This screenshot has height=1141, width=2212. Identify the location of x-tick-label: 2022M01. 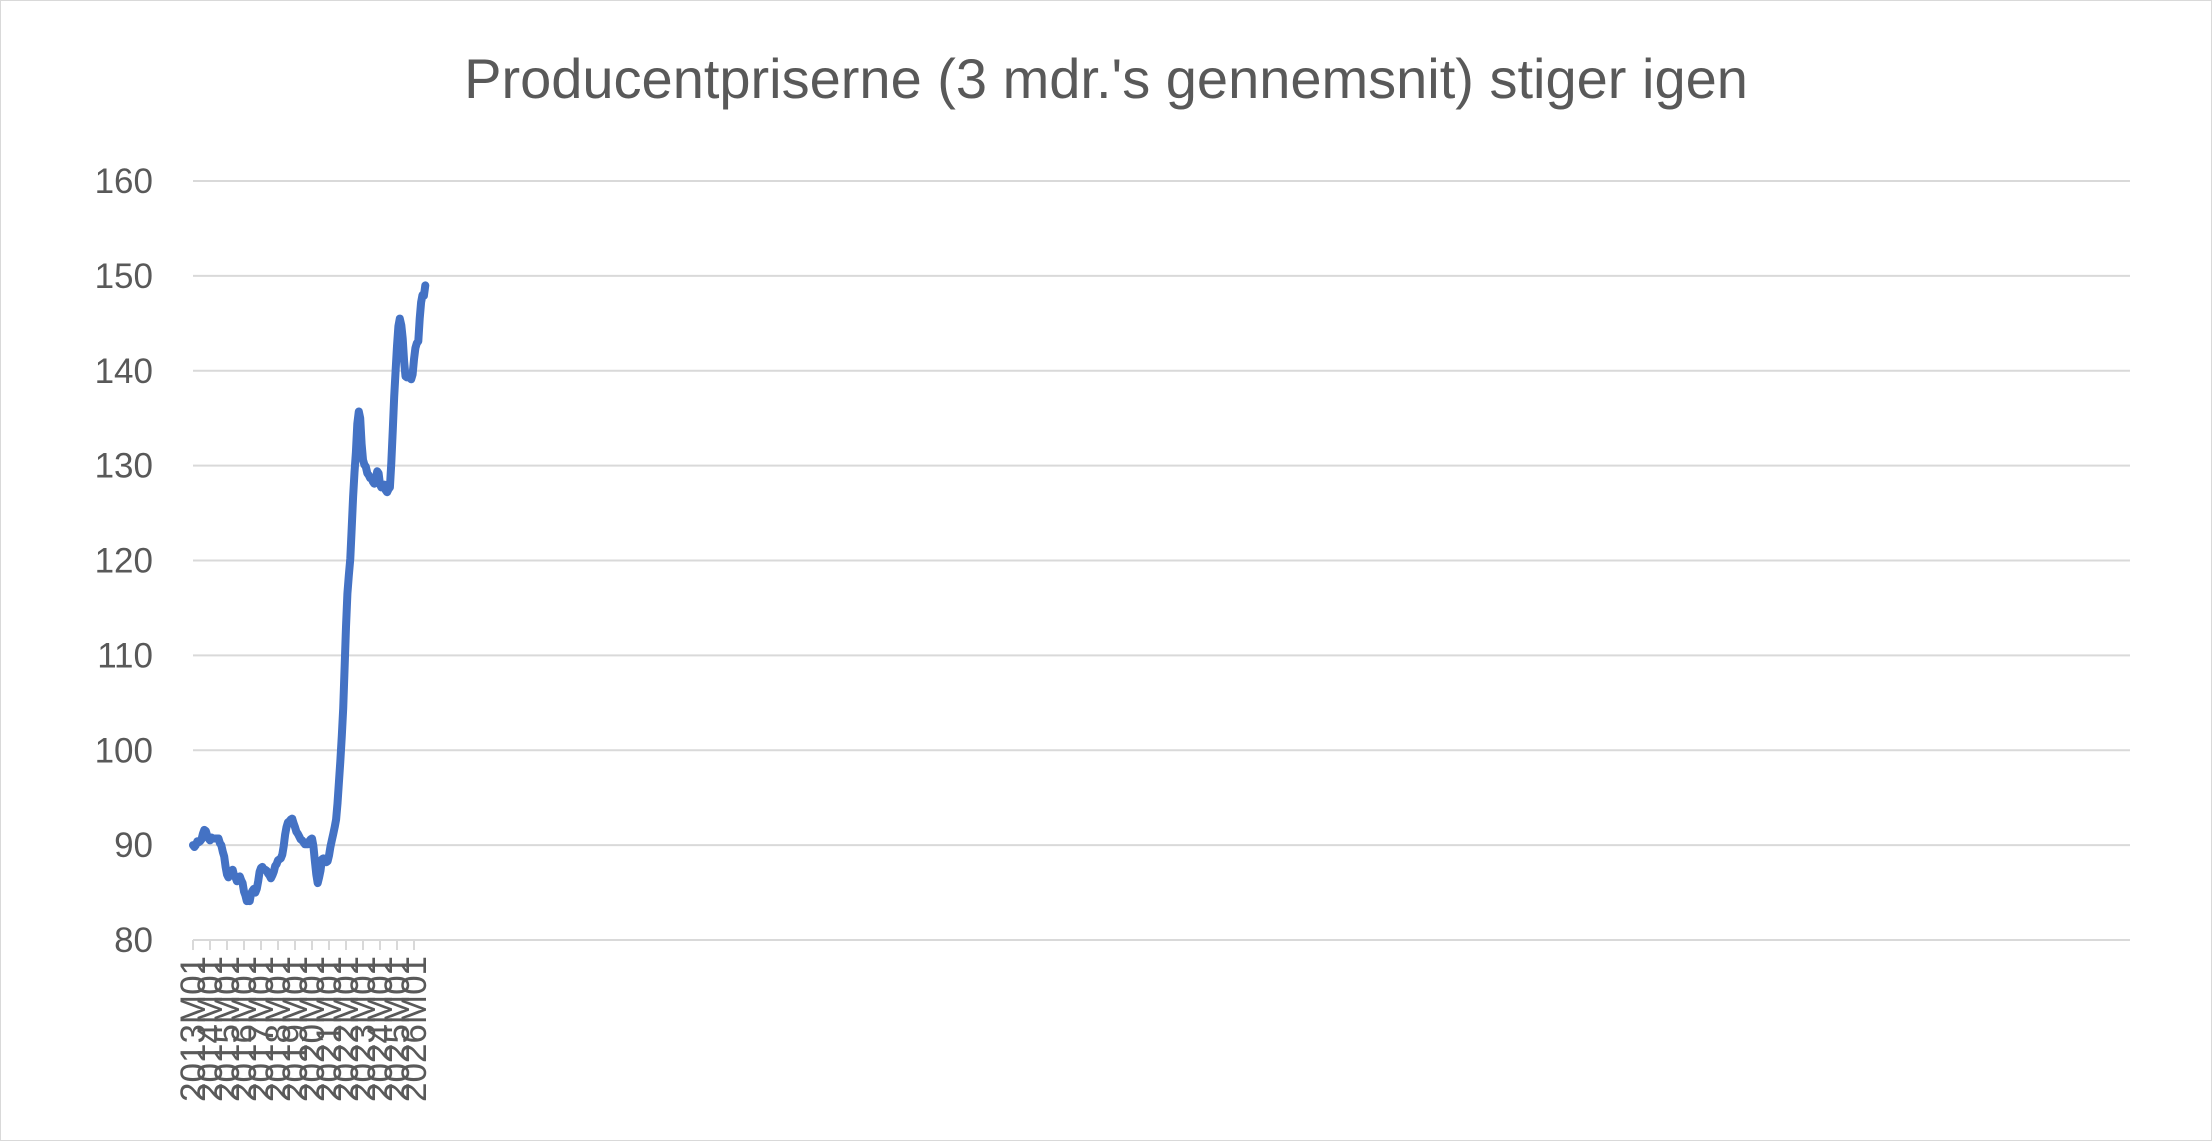
(346, 1029).